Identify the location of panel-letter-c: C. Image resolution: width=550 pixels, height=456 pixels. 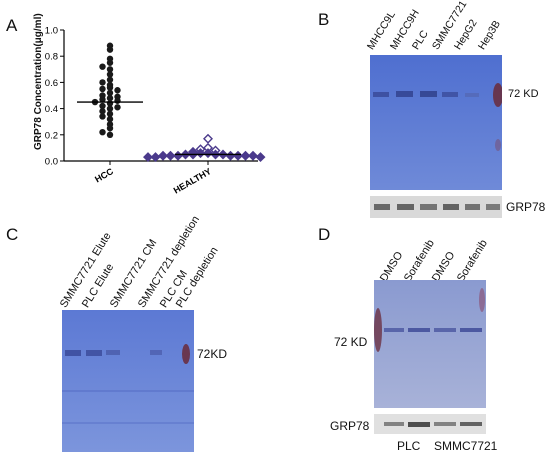
(12, 234).